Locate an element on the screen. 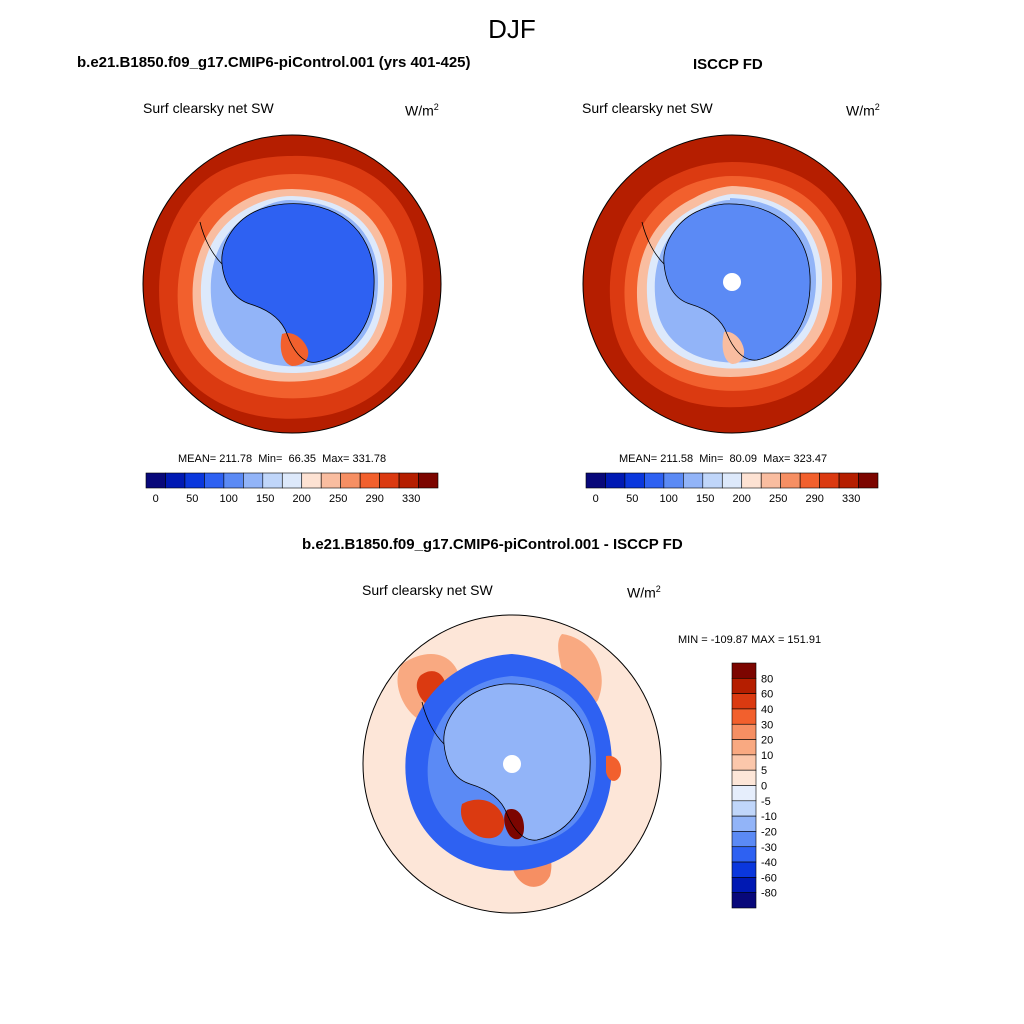 This screenshot has width=1024, height=1024. panel-3-stats: MIN = -109.87 MAX = 151.91 is located at coordinates (750, 640).